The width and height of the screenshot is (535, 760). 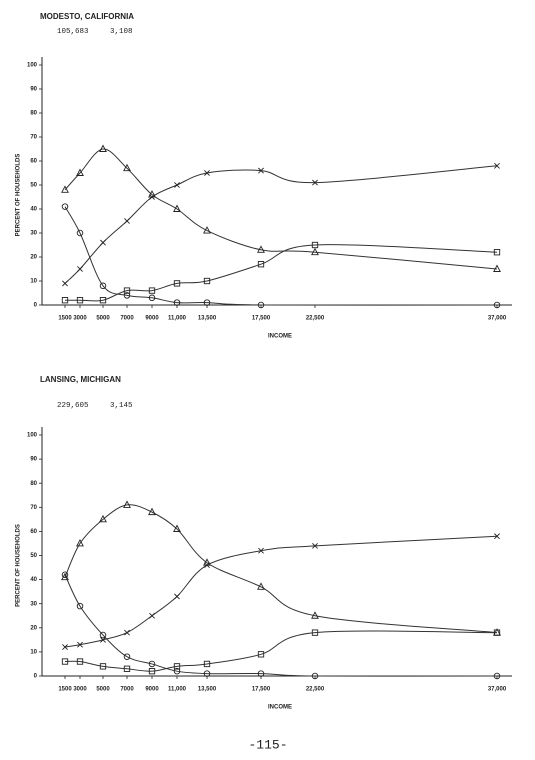 What do you see at coordinates (207, 690) in the screenshot?
I see `x-tick-label: 13,500` at bounding box center [207, 690].